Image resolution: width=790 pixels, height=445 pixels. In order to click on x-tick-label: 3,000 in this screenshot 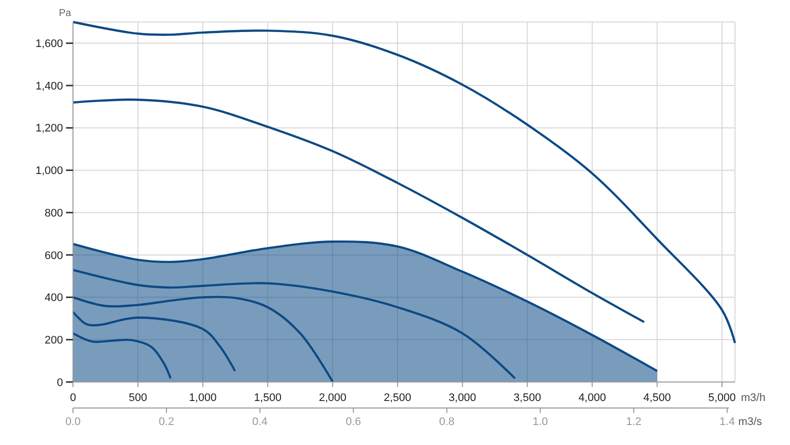, I will do `click(462, 398)`.